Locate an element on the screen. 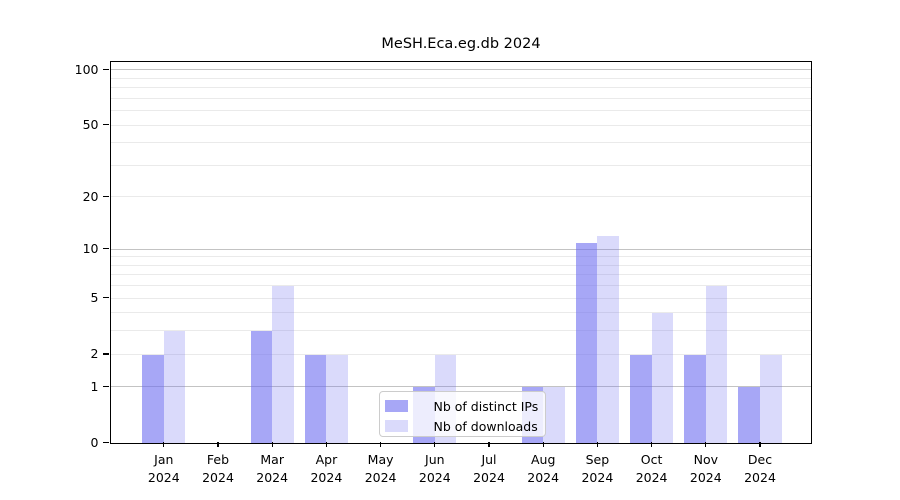  y-tick-label: 1 is located at coordinates (94, 386).